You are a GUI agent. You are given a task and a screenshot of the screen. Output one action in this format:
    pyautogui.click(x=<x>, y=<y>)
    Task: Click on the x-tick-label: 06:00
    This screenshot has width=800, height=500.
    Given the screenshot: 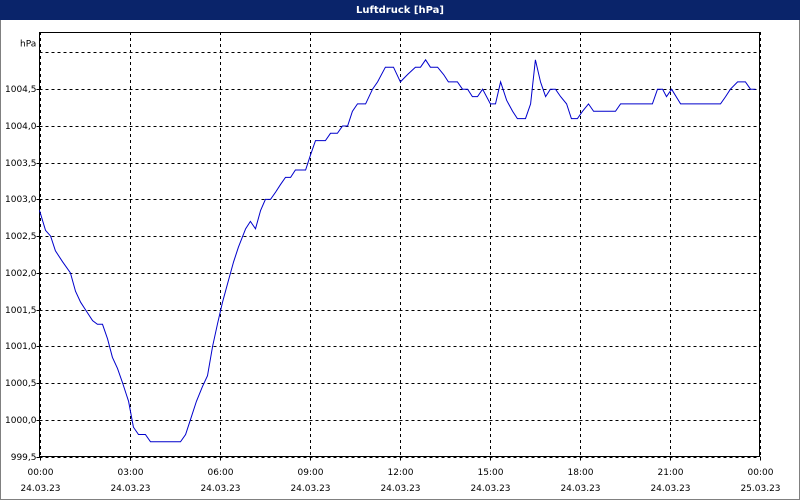 What is the action you would take?
    pyautogui.click(x=221, y=473)
    